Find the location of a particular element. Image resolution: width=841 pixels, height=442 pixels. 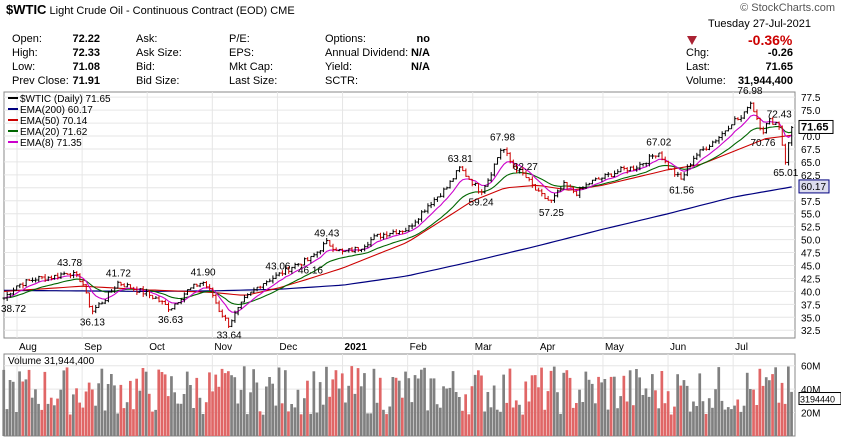

ema200-tag-label: 60.17 is located at coordinates (813, 187).